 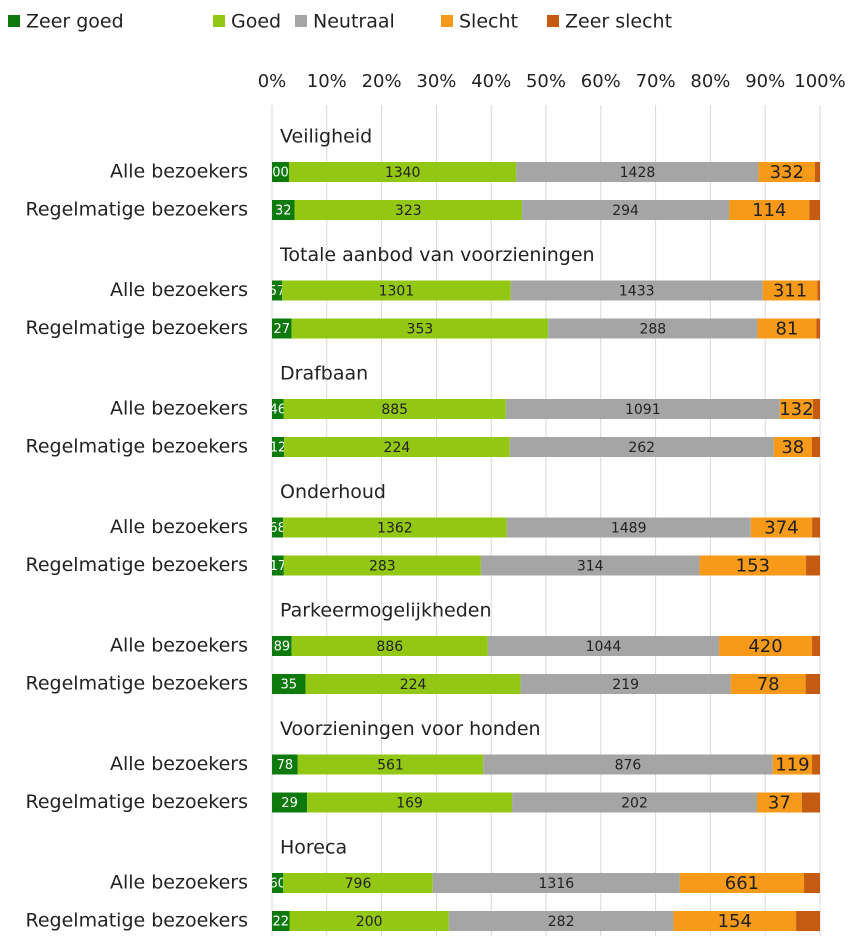 I want to click on legend-label: Neutraal, so click(x=354, y=22).